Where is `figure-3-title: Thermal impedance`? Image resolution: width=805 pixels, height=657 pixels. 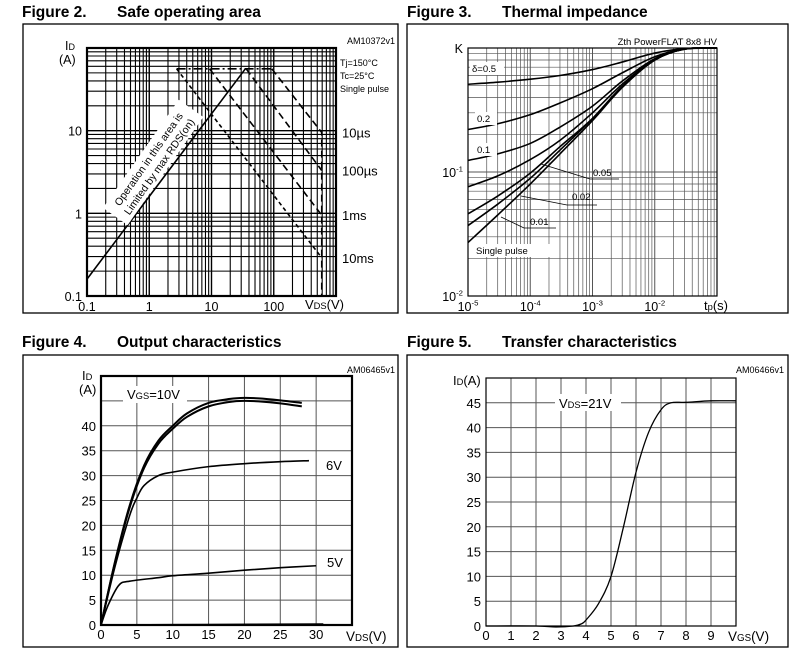 figure-3-title: Thermal impedance is located at coordinates (575, 12).